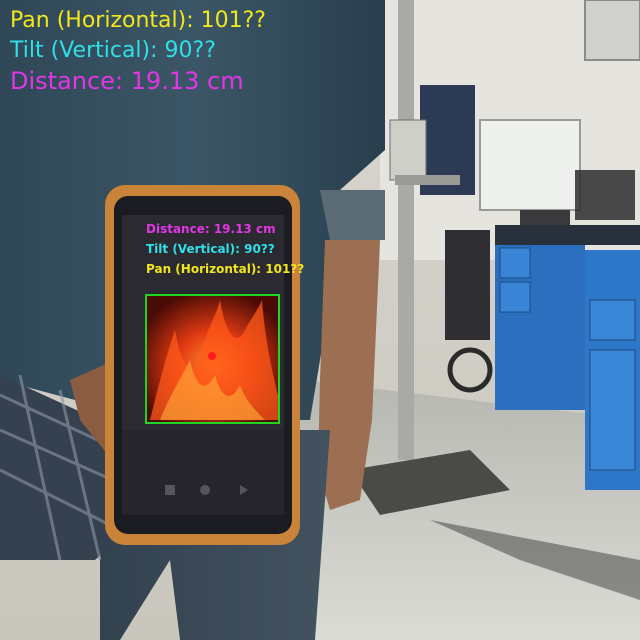 The image size is (640, 640). What do you see at coordinates (138, 20) in the screenshot?
I see `pan-readout: Pan (Horizontal): 101??` at bounding box center [138, 20].